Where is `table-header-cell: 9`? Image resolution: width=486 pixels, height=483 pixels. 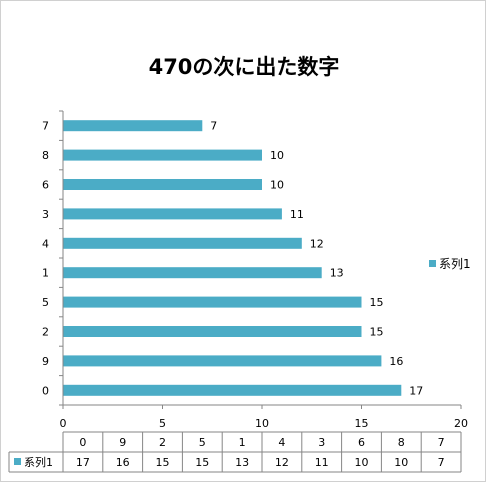 table-header-cell: 9 is located at coordinates (122, 442).